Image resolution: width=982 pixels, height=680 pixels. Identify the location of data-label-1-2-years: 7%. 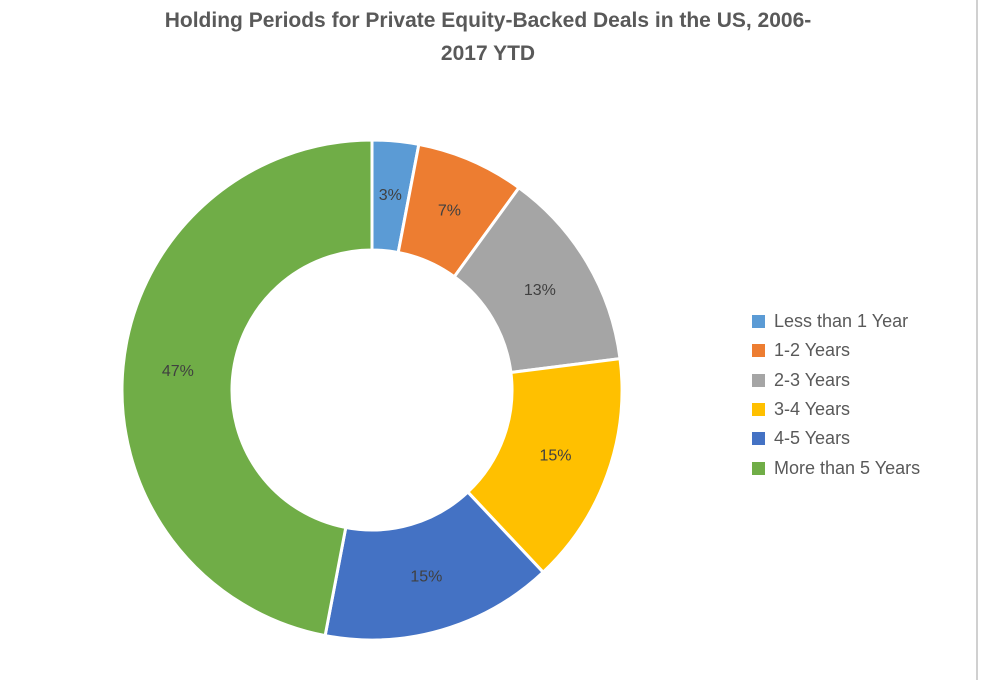
(449, 210).